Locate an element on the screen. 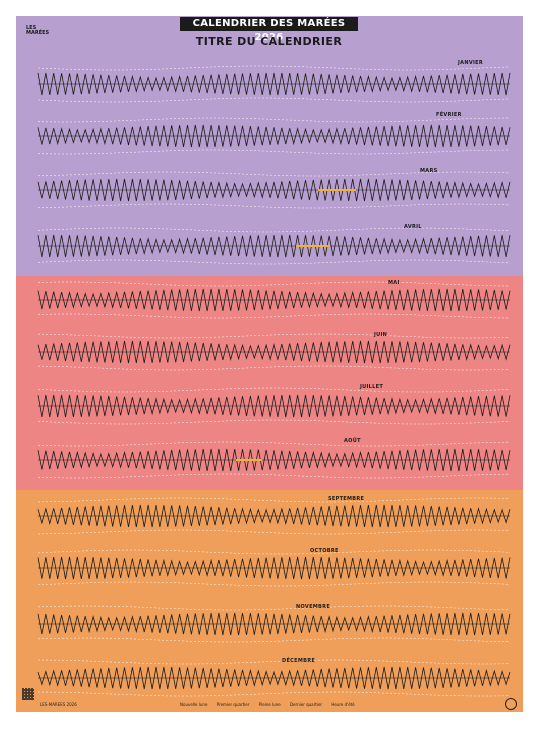 The width and height of the screenshot is (538, 732). month-label-6: JUIN is located at coordinates (381, 335).